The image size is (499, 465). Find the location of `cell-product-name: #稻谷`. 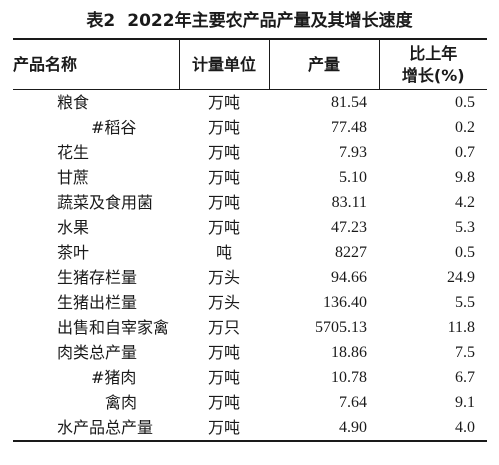

cell-product-name: #稻谷 is located at coordinates (114, 127).